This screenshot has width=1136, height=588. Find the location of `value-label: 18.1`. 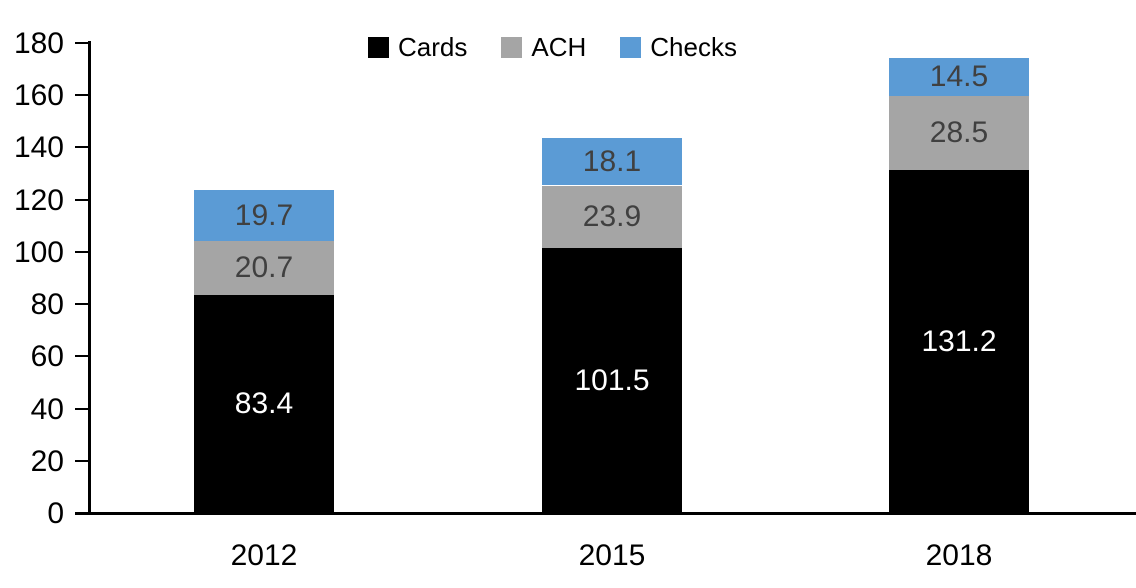

value-label: 18.1 is located at coordinates (612, 161).